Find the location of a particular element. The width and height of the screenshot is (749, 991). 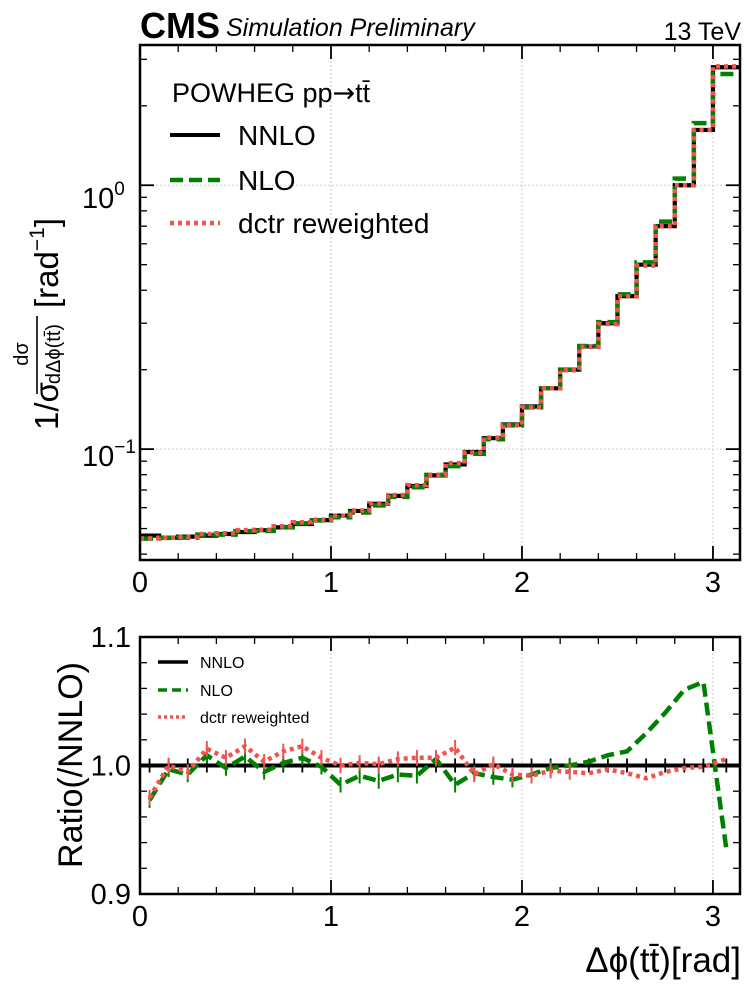

ratio-xlabel: Δϕ(tt̄)[rad] is located at coordinates (663, 960).